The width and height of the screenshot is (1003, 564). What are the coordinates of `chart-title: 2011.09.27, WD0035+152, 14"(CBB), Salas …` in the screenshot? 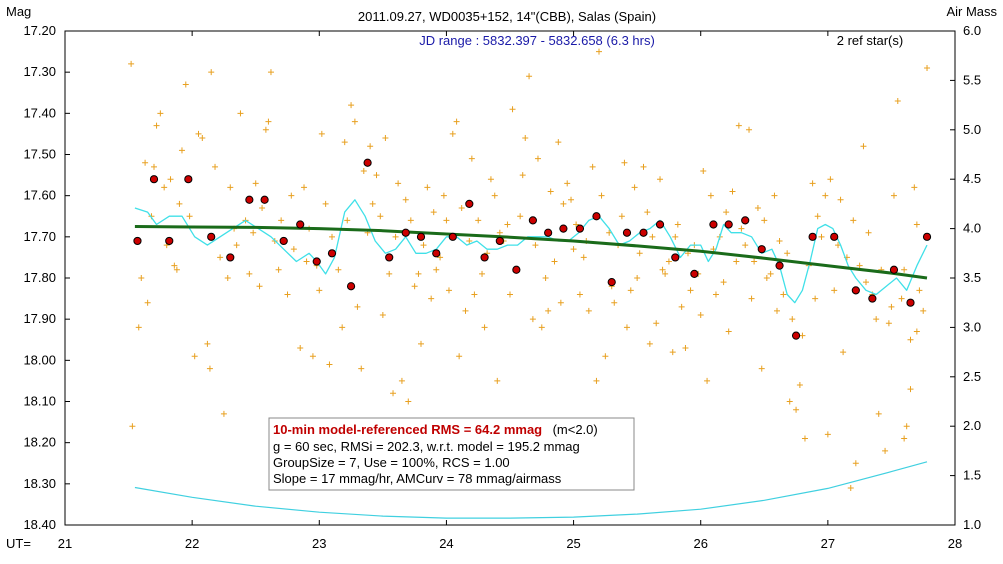 It's located at (507, 16).